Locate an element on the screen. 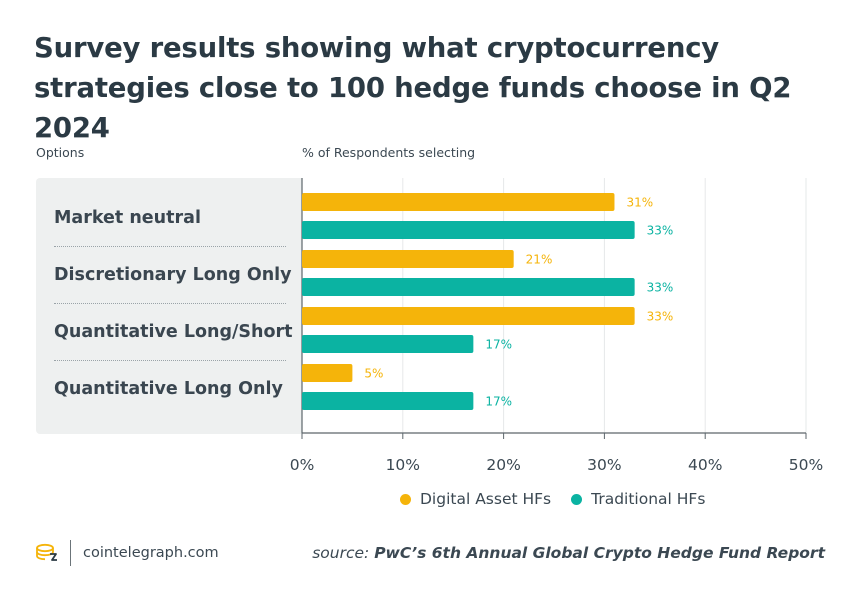 The height and width of the screenshot is (602, 860). legend-swatch-digital is located at coordinates (405, 499).